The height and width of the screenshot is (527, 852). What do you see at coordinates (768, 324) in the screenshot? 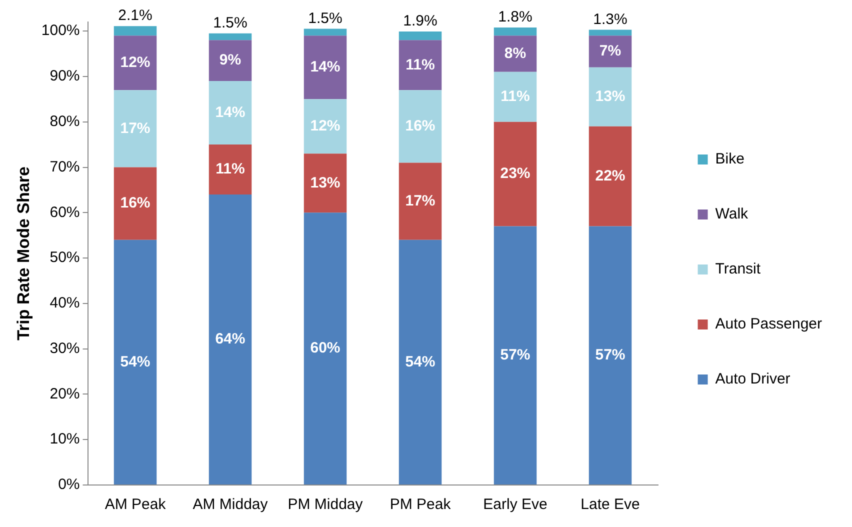
I see `legend-label: Auto Passenger` at bounding box center [768, 324].